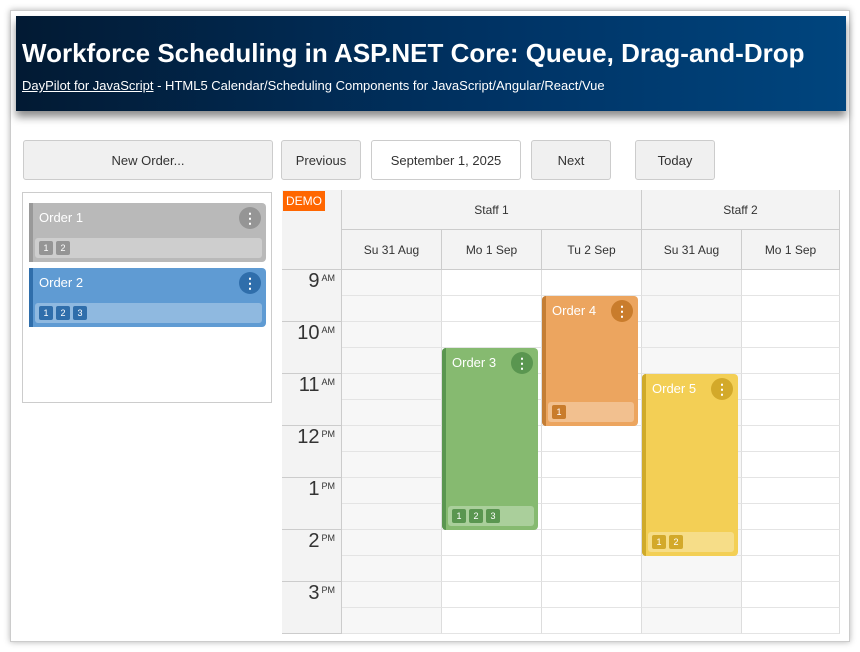 This screenshot has width=860, height=652. What do you see at coordinates (328, 278) in the screenshot?
I see `am-pm: AM` at bounding box center [328, 278].